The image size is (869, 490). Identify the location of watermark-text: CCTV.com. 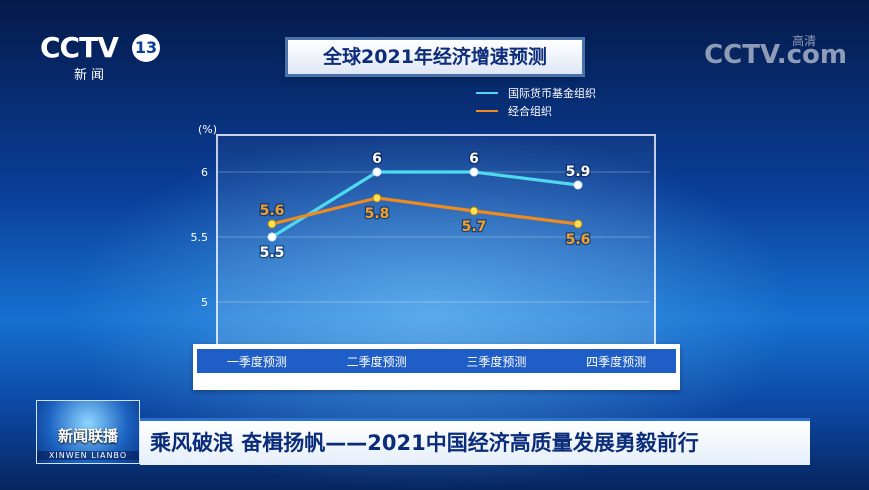
(775, 55).